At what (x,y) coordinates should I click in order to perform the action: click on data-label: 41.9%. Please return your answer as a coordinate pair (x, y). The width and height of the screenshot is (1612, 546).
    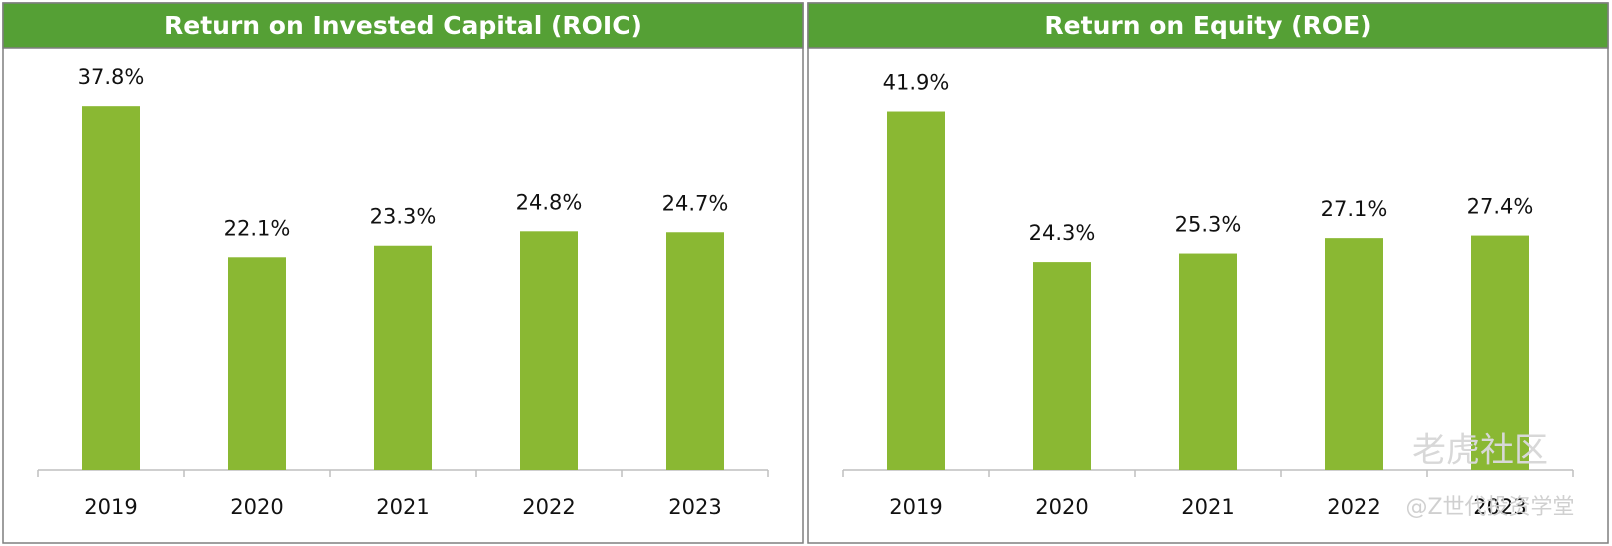
    Looking at the image, I should click on (916, 83).